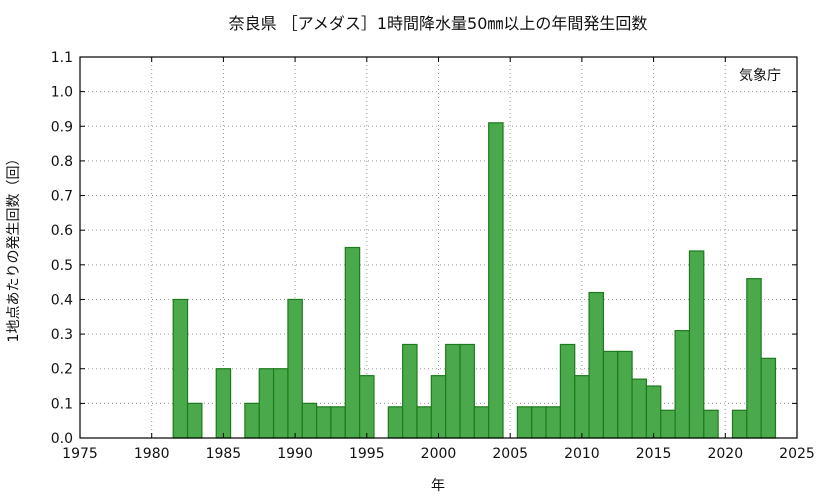  What do you see at coordinates (266, 403) in the screenshot?
I see `bar-1988` at bounding box center [266, 403].